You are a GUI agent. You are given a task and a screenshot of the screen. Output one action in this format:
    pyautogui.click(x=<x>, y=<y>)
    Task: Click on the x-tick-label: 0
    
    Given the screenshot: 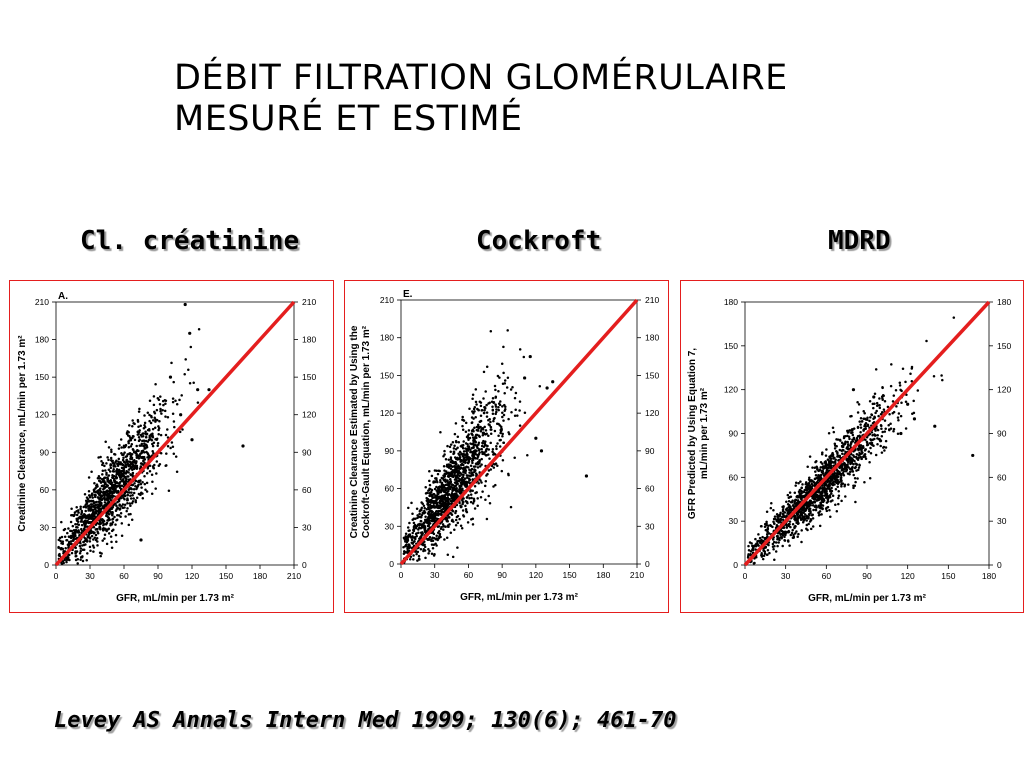 What is the action you would take?
    pyautogui.click(x=745, y=576)
    